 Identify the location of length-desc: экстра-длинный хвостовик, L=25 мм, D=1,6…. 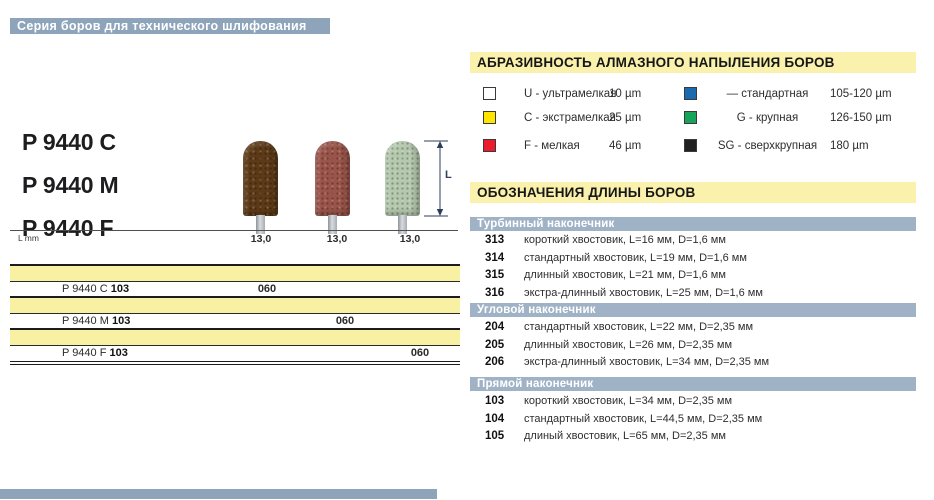
(643, 292).